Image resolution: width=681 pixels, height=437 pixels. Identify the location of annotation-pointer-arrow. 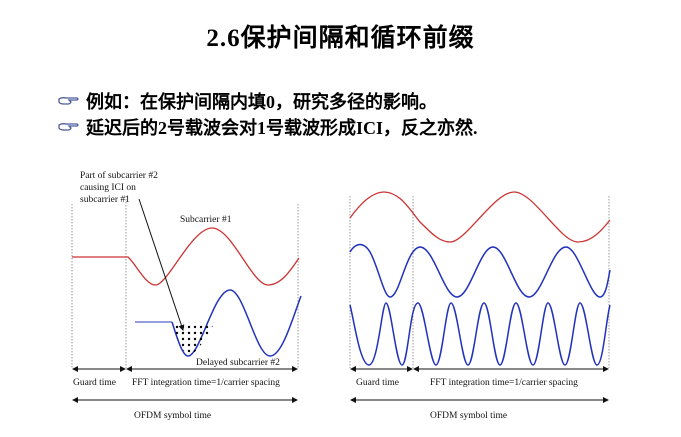
(161, 264).